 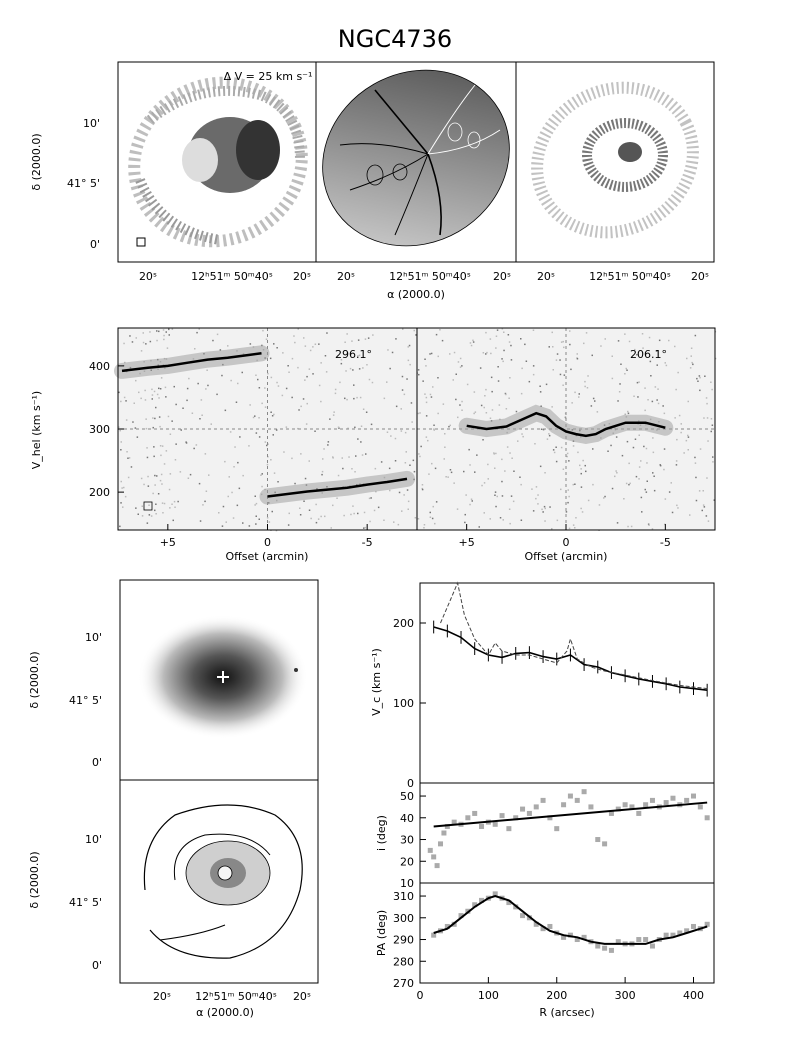 What do you see at coordinates (97, 965) in the screenshot?
I see `img-ytick: 0'` at bounding box center [97, 965].